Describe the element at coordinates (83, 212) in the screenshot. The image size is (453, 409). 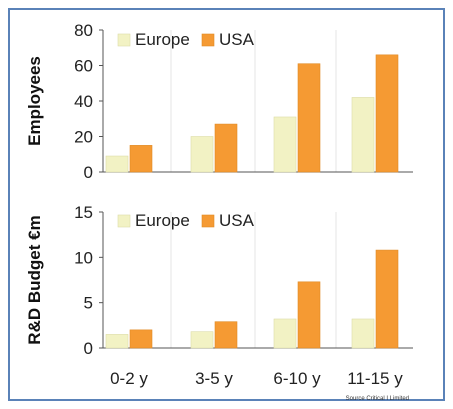
I see `y-tick-label: 15` at that location.